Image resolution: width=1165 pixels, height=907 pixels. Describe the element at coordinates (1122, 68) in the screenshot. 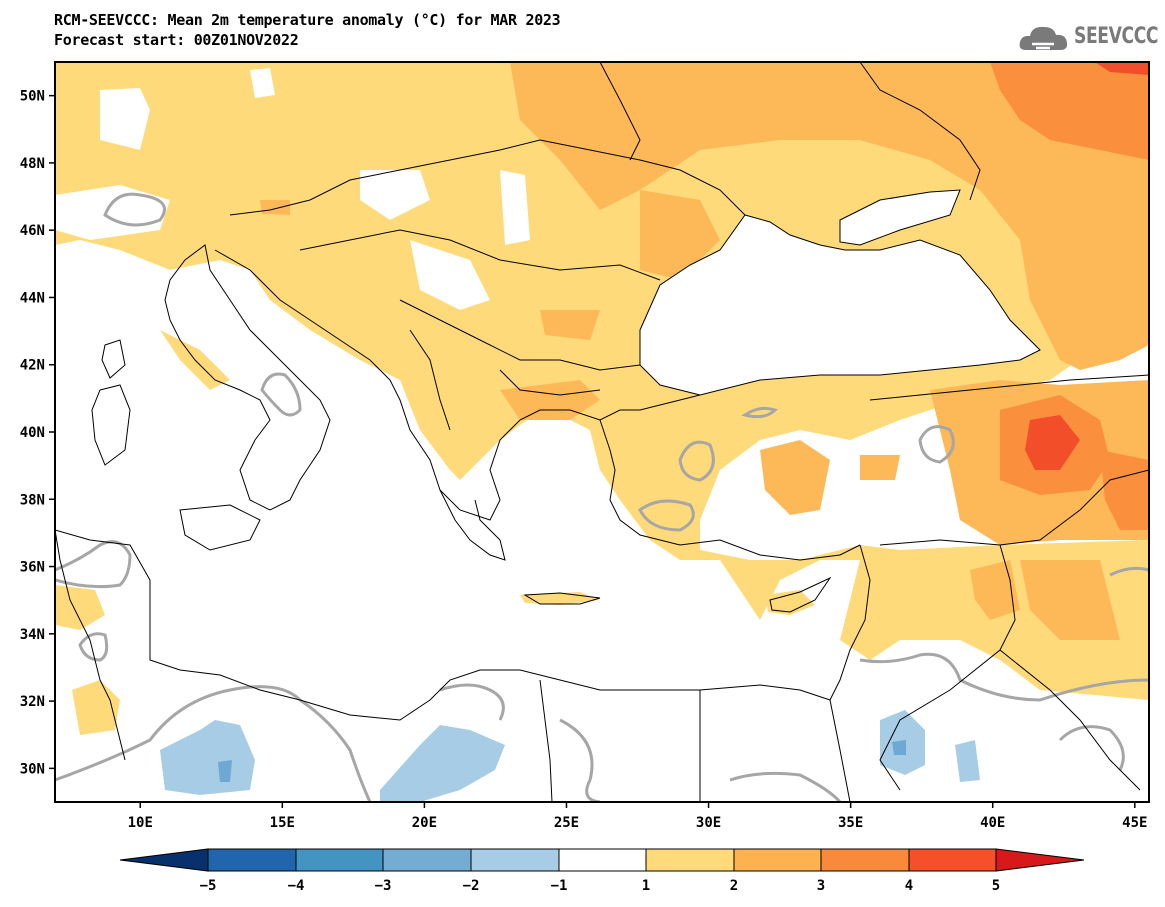

I see `anomaly-region-russia-ne` at that location.